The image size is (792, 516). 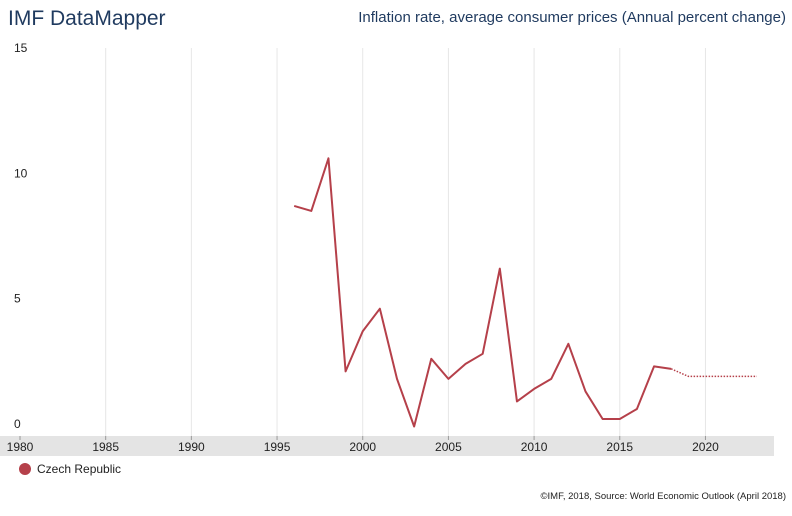 I want to click on series-line-projection, so click(x=713, y=373).